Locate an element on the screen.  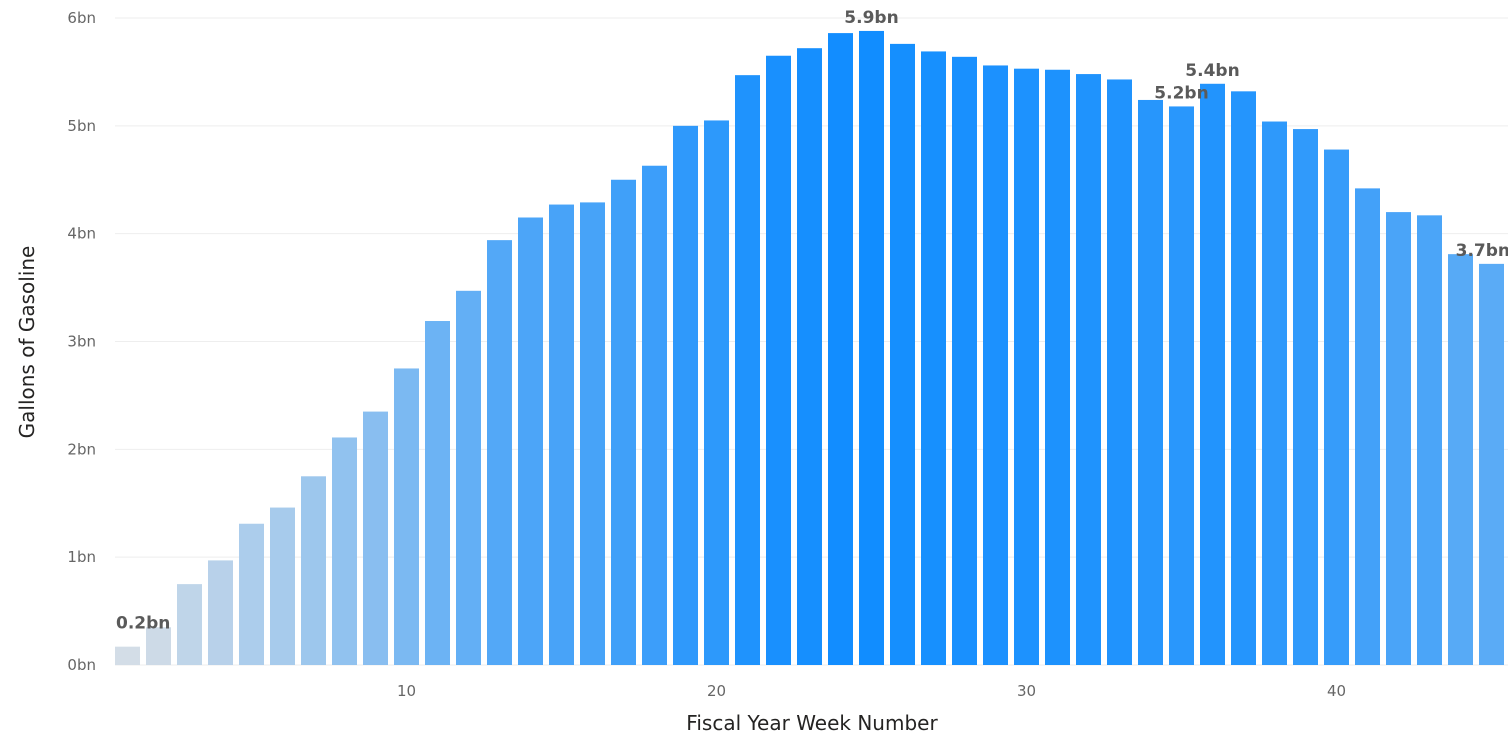
x-axis-title: Fiscal Year Week Number is located at coordinates (812, 723).